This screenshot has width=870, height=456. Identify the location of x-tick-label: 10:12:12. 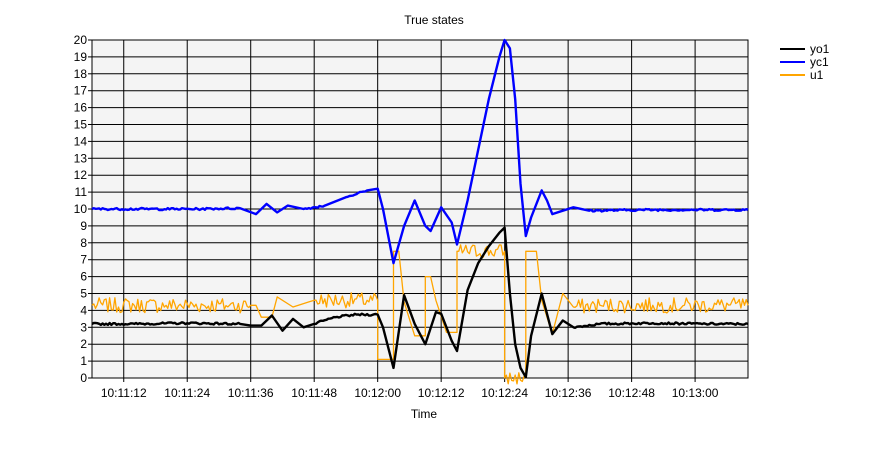
(441, 393).